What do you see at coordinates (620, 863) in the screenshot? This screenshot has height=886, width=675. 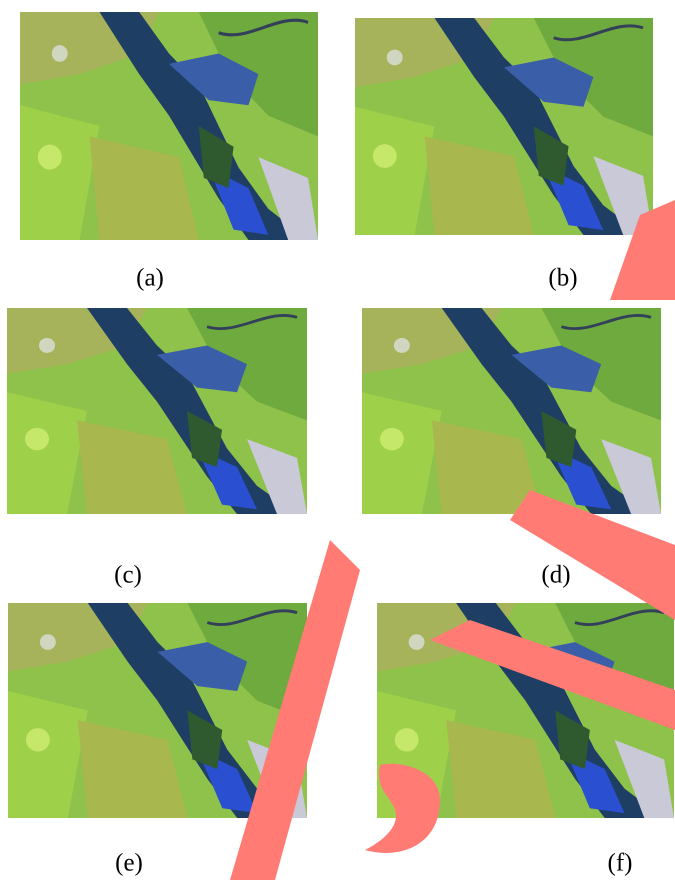 I see `panel-label: (f)` at bounding box center [620, 863].